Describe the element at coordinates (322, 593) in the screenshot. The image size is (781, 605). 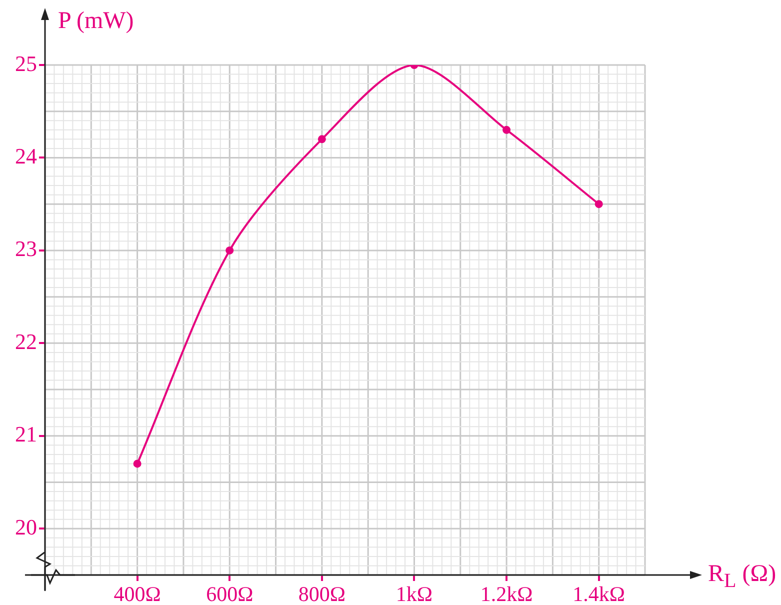
I see `x-tick-label: 800Ω` at that location.